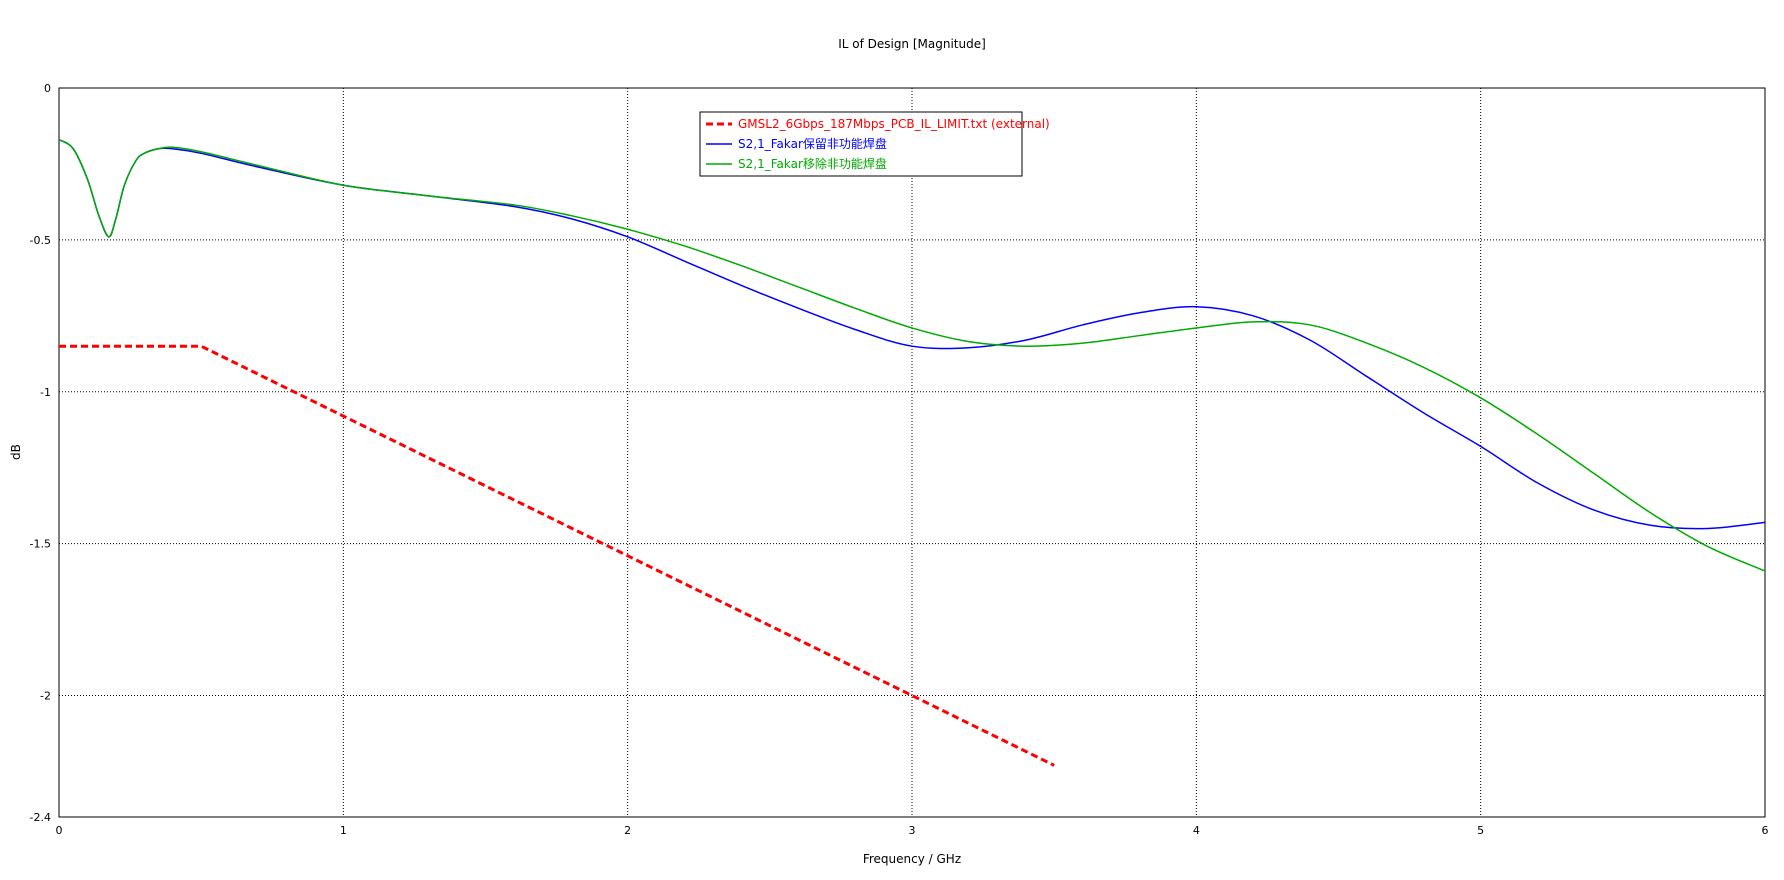 This screenshot has width=1784, height=880. Describe the element at coordinates (40, 240) in the screenshot. I see `y-tick-label: -0.5` at that location.